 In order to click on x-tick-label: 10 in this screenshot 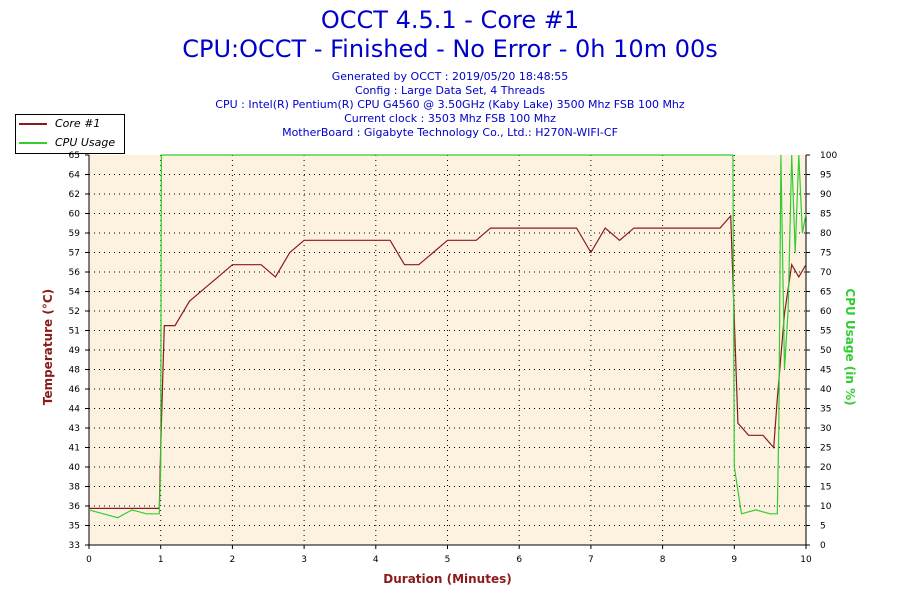, I will do `click(806, 560)`.